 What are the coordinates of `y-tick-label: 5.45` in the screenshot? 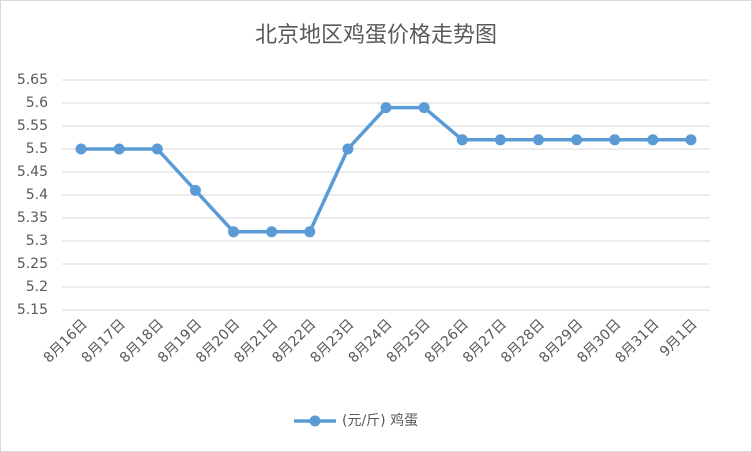 It's located at (32, 172).